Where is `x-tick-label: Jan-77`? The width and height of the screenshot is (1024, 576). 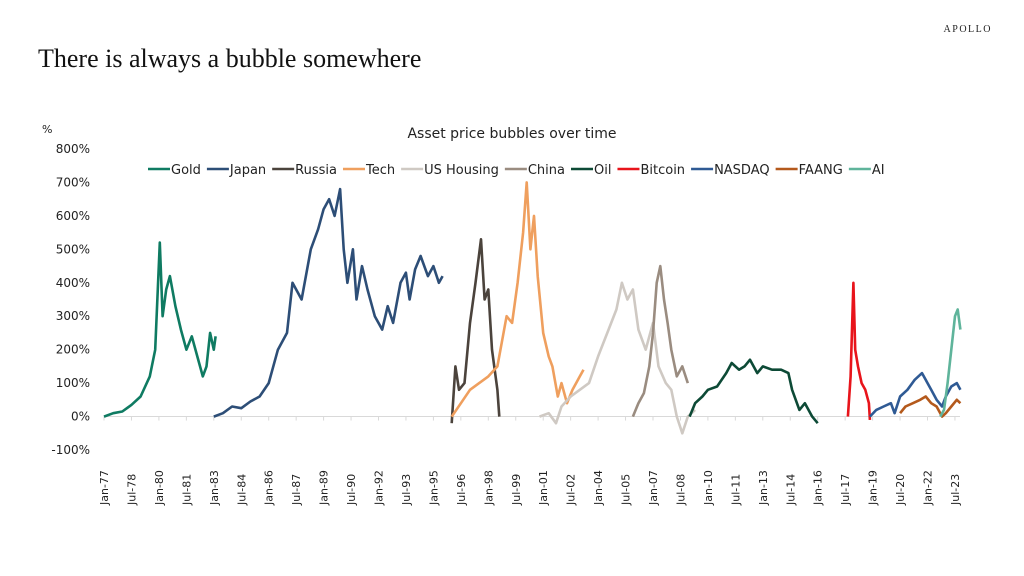
x-tick-label: Jan-77 is located at coordinates (104, 488).